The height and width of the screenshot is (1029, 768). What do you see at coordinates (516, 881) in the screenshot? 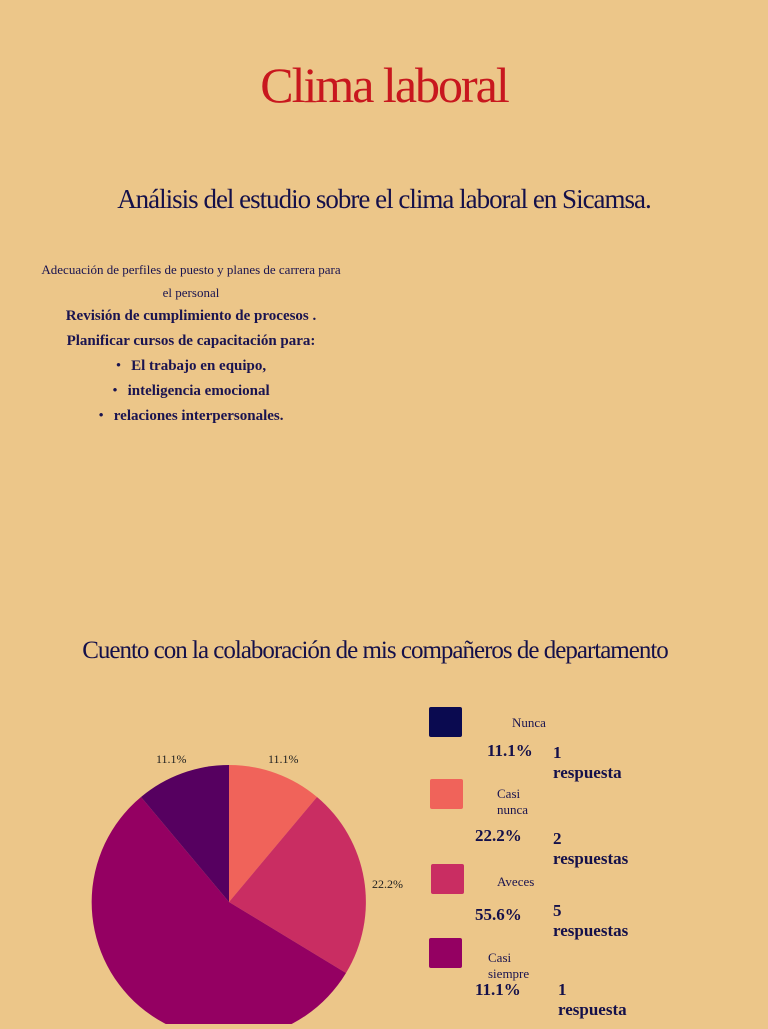
I see `legend-label: Aveces` at bounding box center [516, 881].